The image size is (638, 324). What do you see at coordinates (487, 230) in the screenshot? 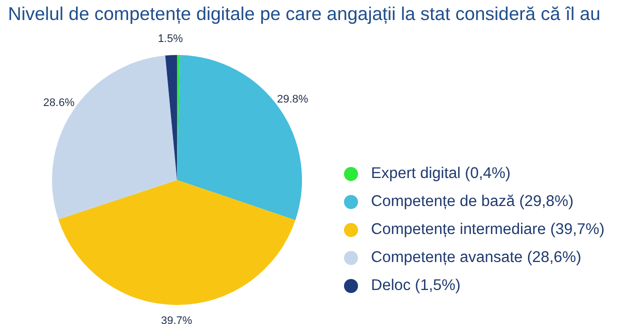
I see `legend-label: Competențe intermediare (39,7%)` at bounding box center [487, 230].